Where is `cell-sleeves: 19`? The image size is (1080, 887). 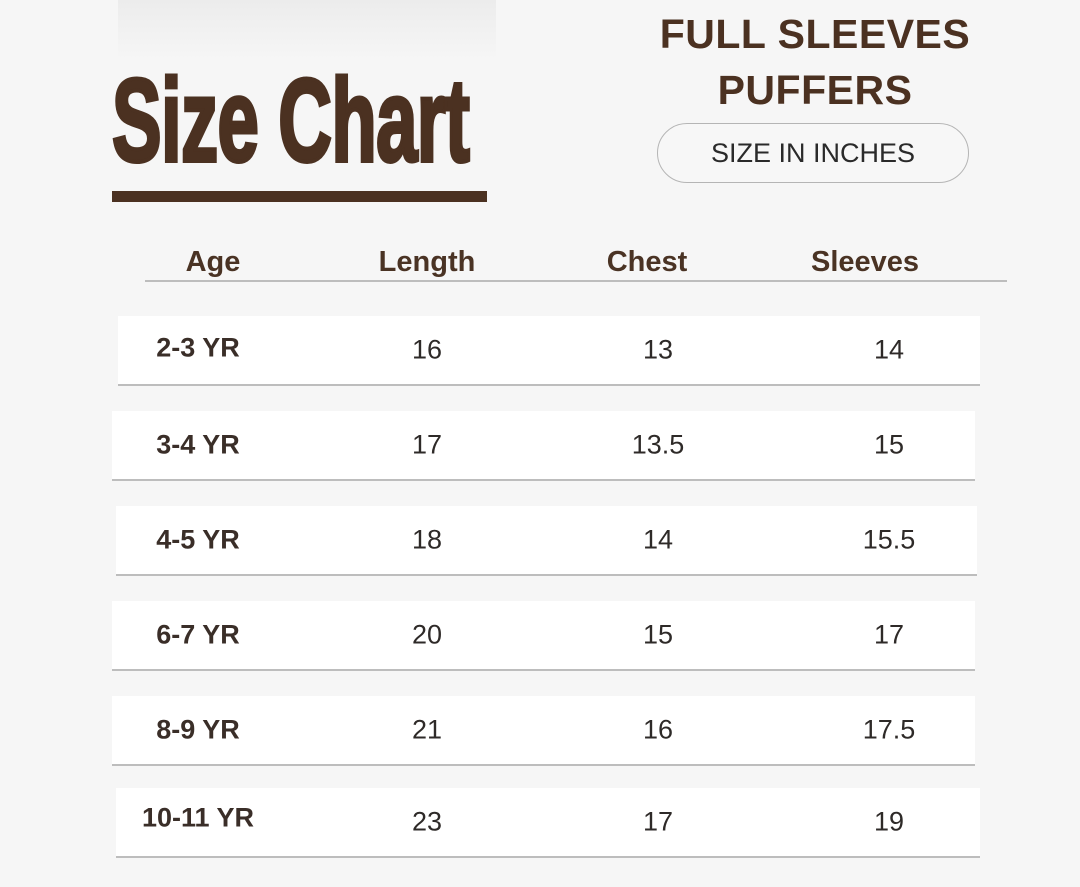
cell-sleeves: 19 is located at coordinates (889, 821).